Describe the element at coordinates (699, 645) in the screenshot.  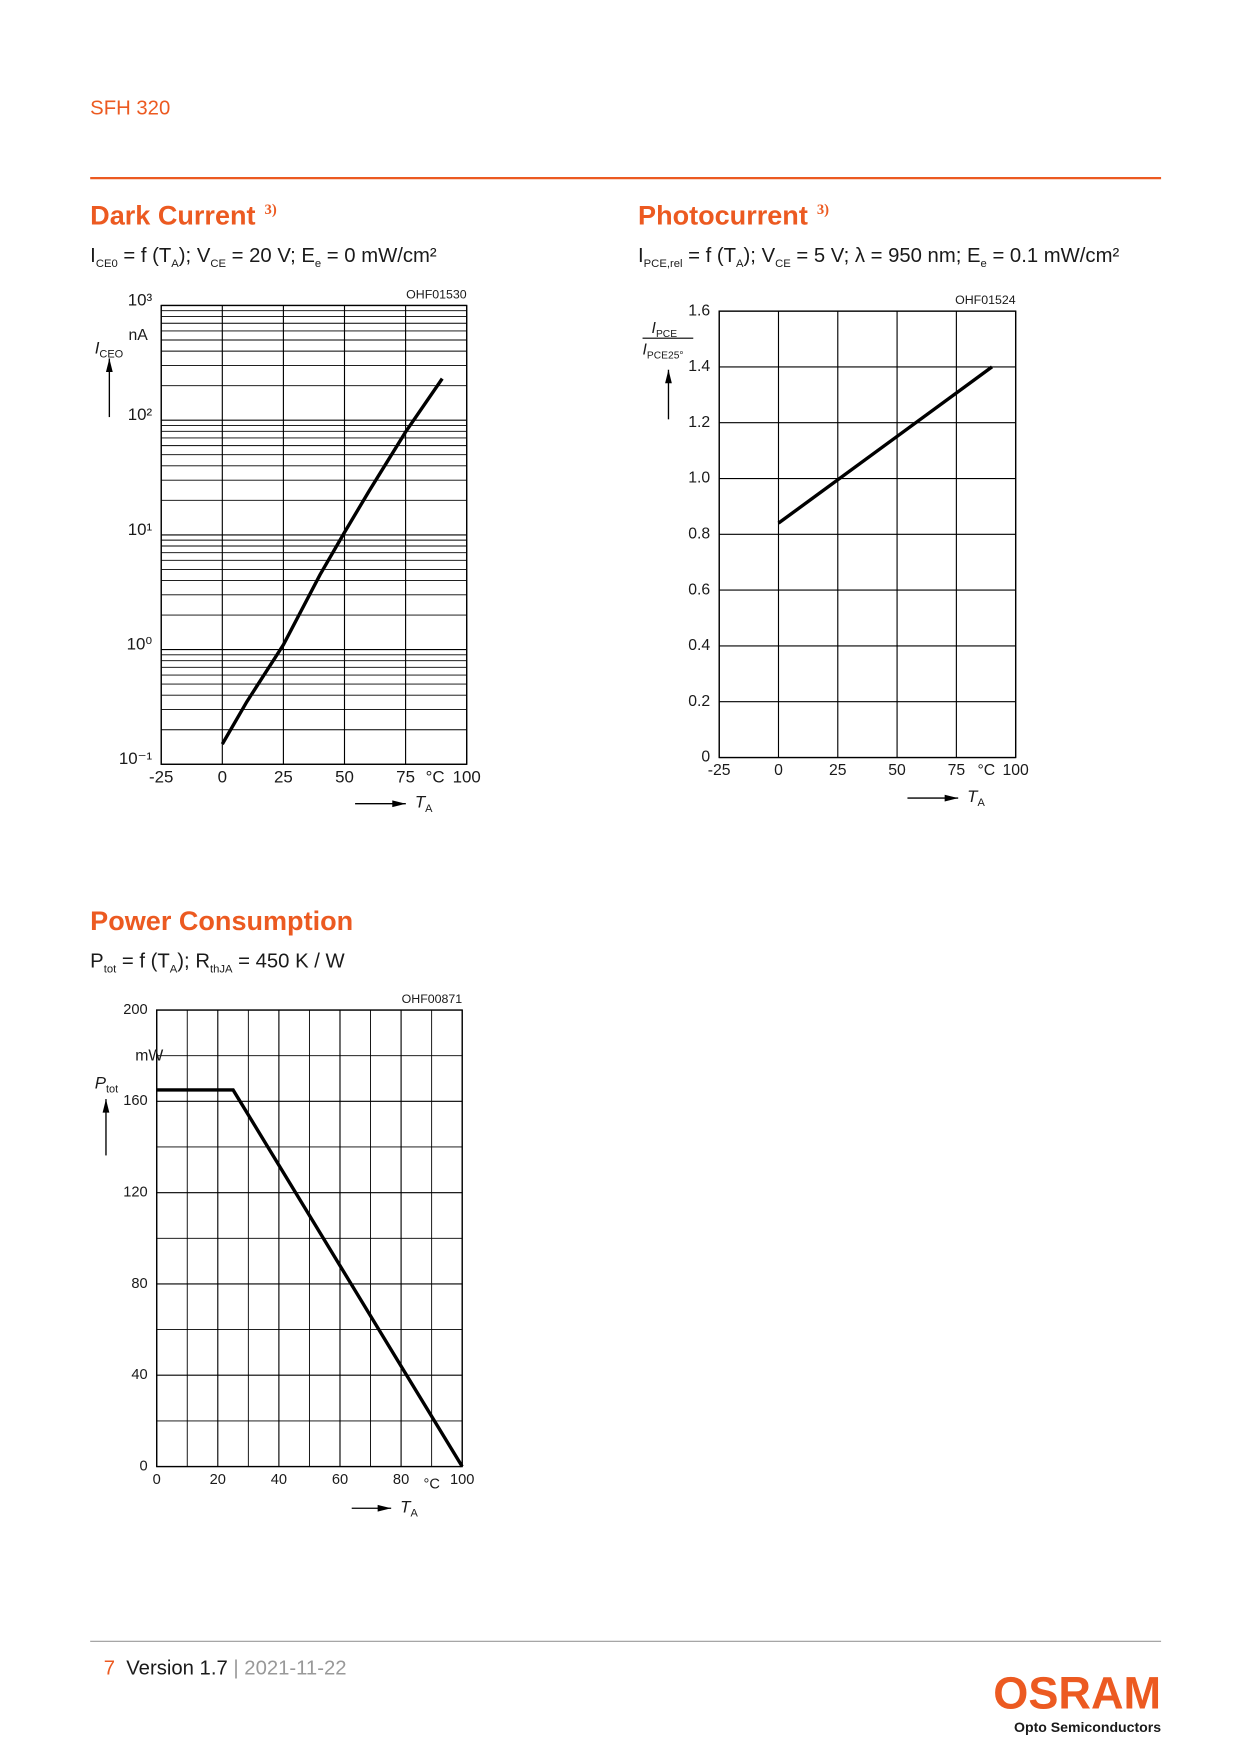
I see `y-tick-label: 0.4` at that location.